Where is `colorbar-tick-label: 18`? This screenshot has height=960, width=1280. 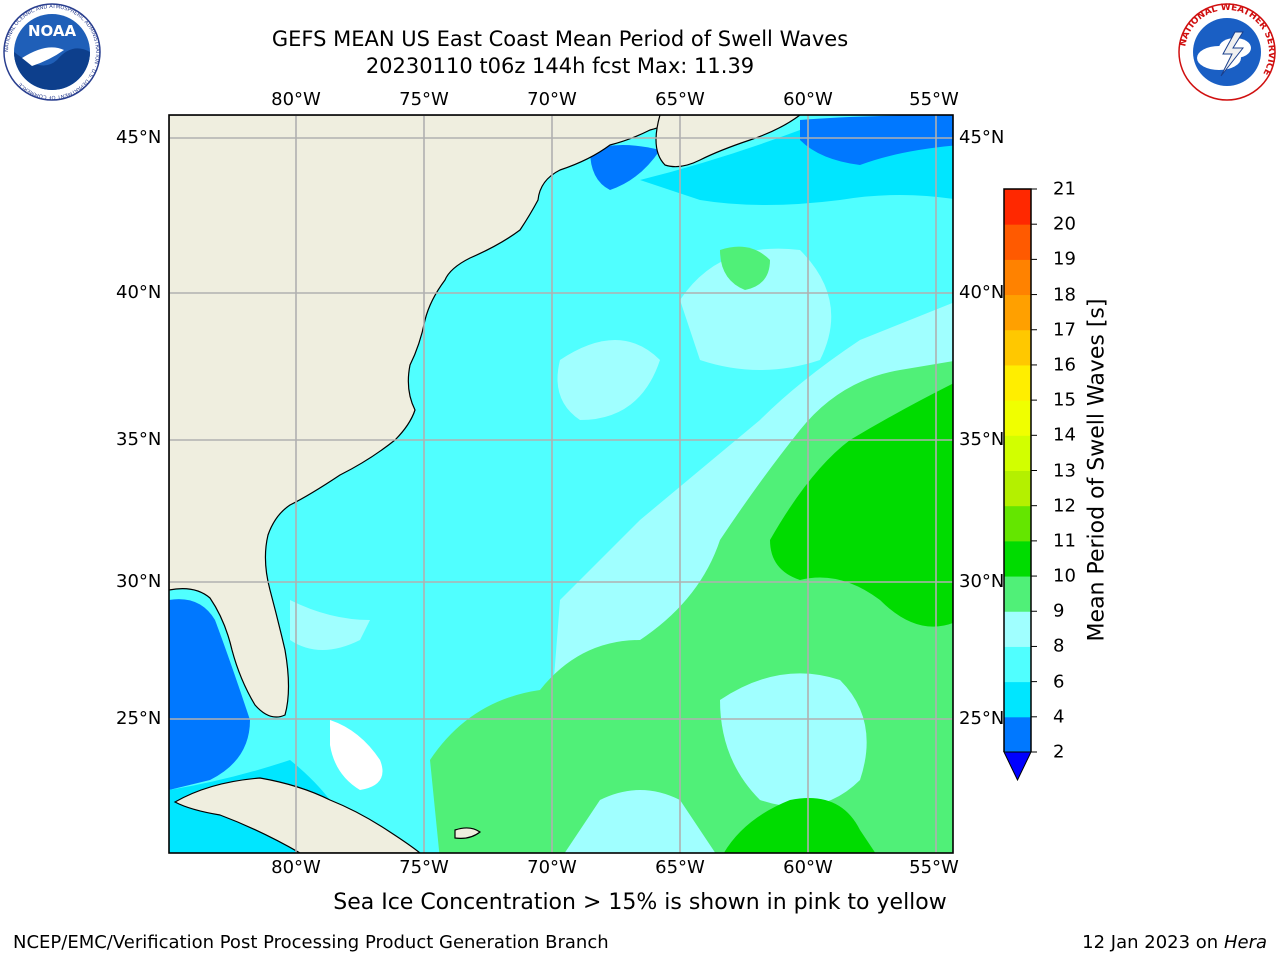 colorbar-tick-label: 18 is located at coordinates (1064, 295).